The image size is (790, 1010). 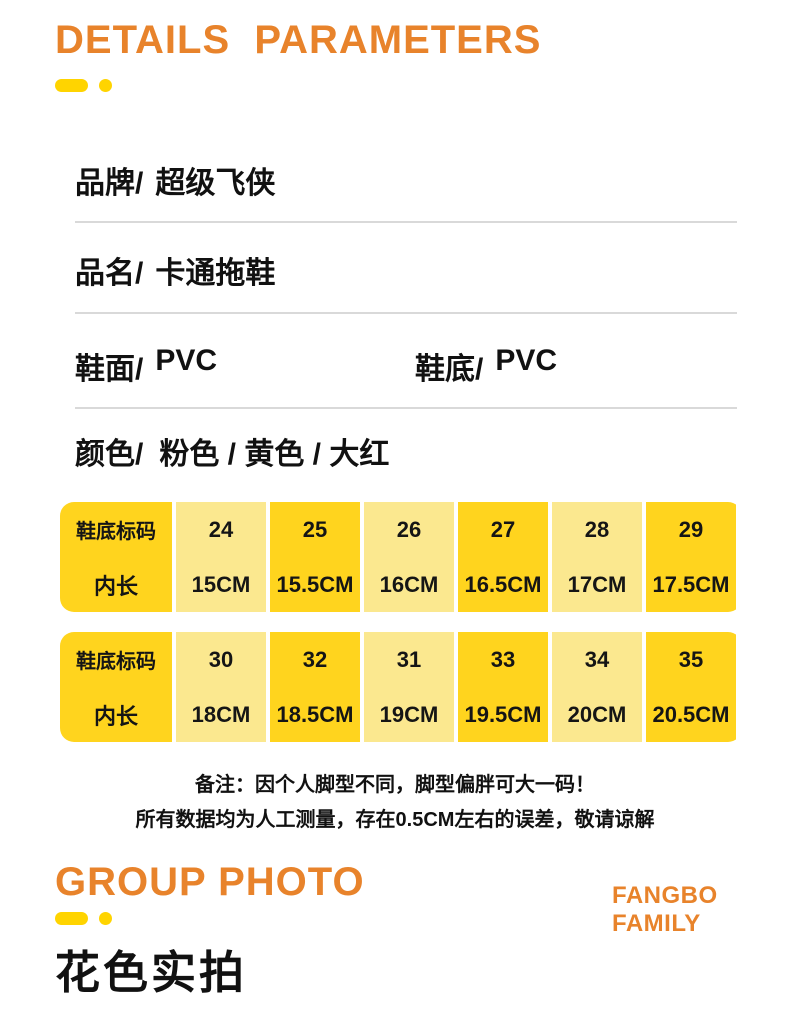 I want to click on size-column: 35 20.5CM, so click(x=691, y=687).